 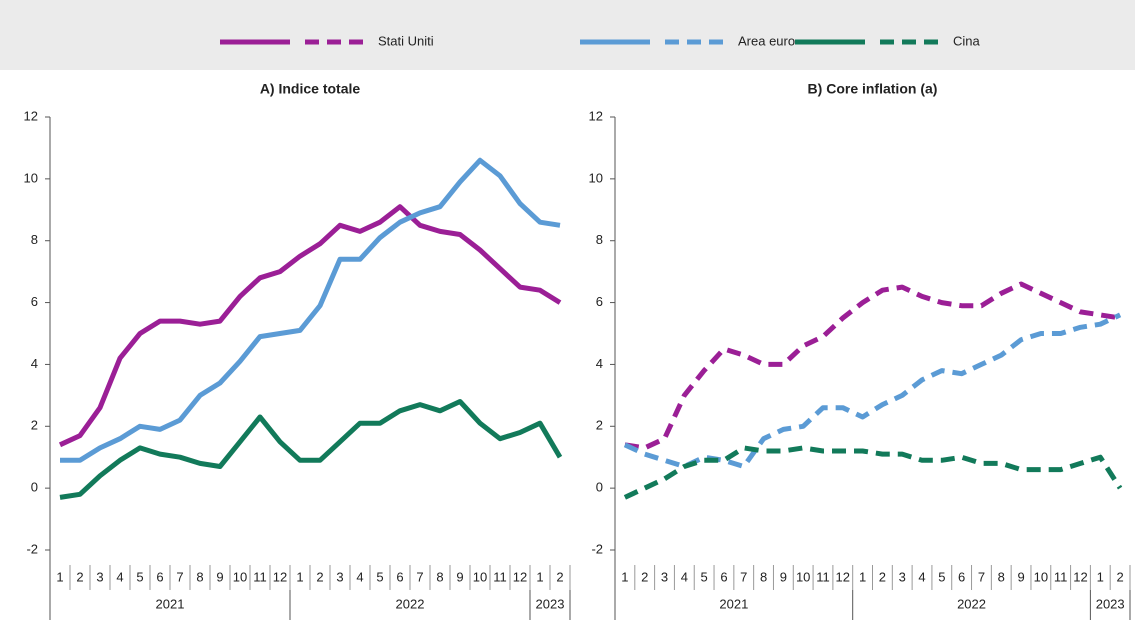 I want to click on panel-title: B) Core inflation (a), so click(x=873, y=89).